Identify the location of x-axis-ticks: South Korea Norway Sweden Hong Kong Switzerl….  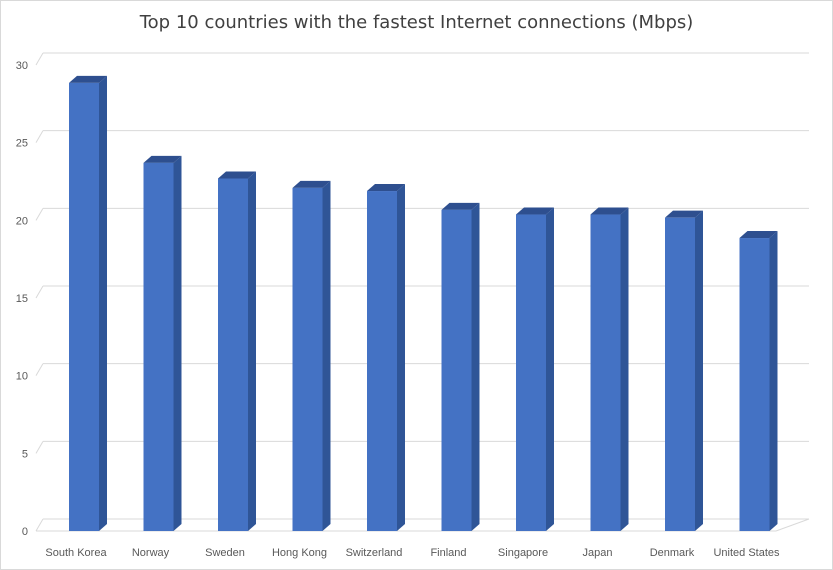
(412, 553).